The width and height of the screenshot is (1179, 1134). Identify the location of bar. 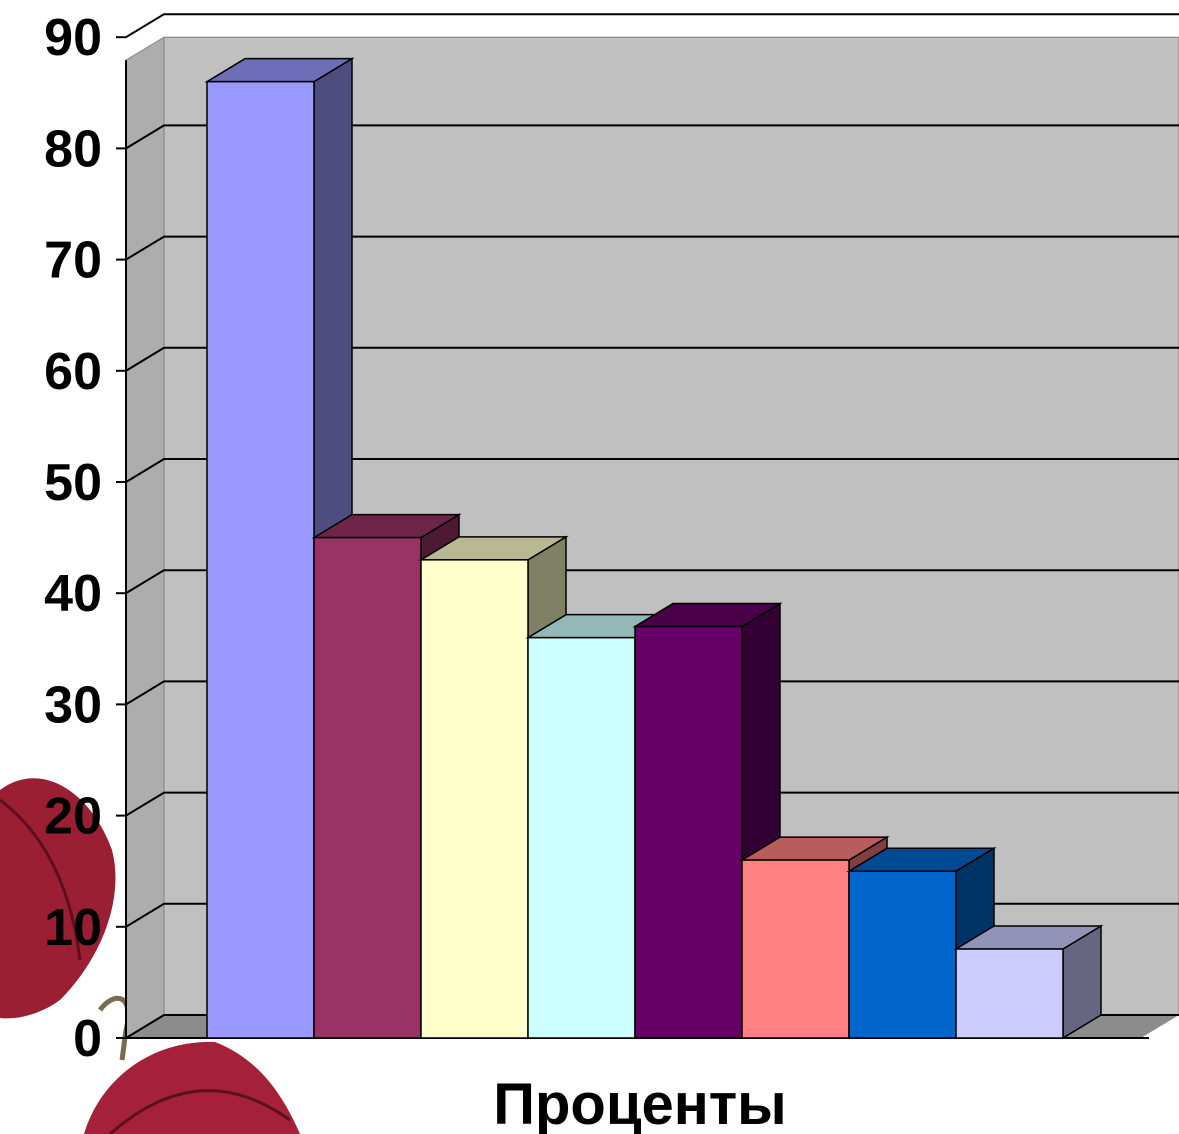
(1028, 982).